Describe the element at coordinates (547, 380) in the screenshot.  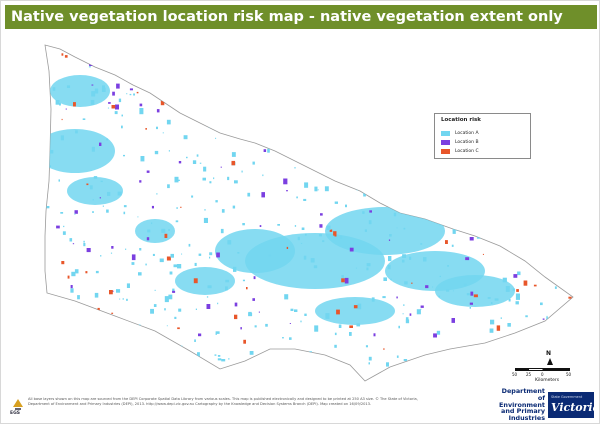
I see `scale-unit: Kilometers` at that location.